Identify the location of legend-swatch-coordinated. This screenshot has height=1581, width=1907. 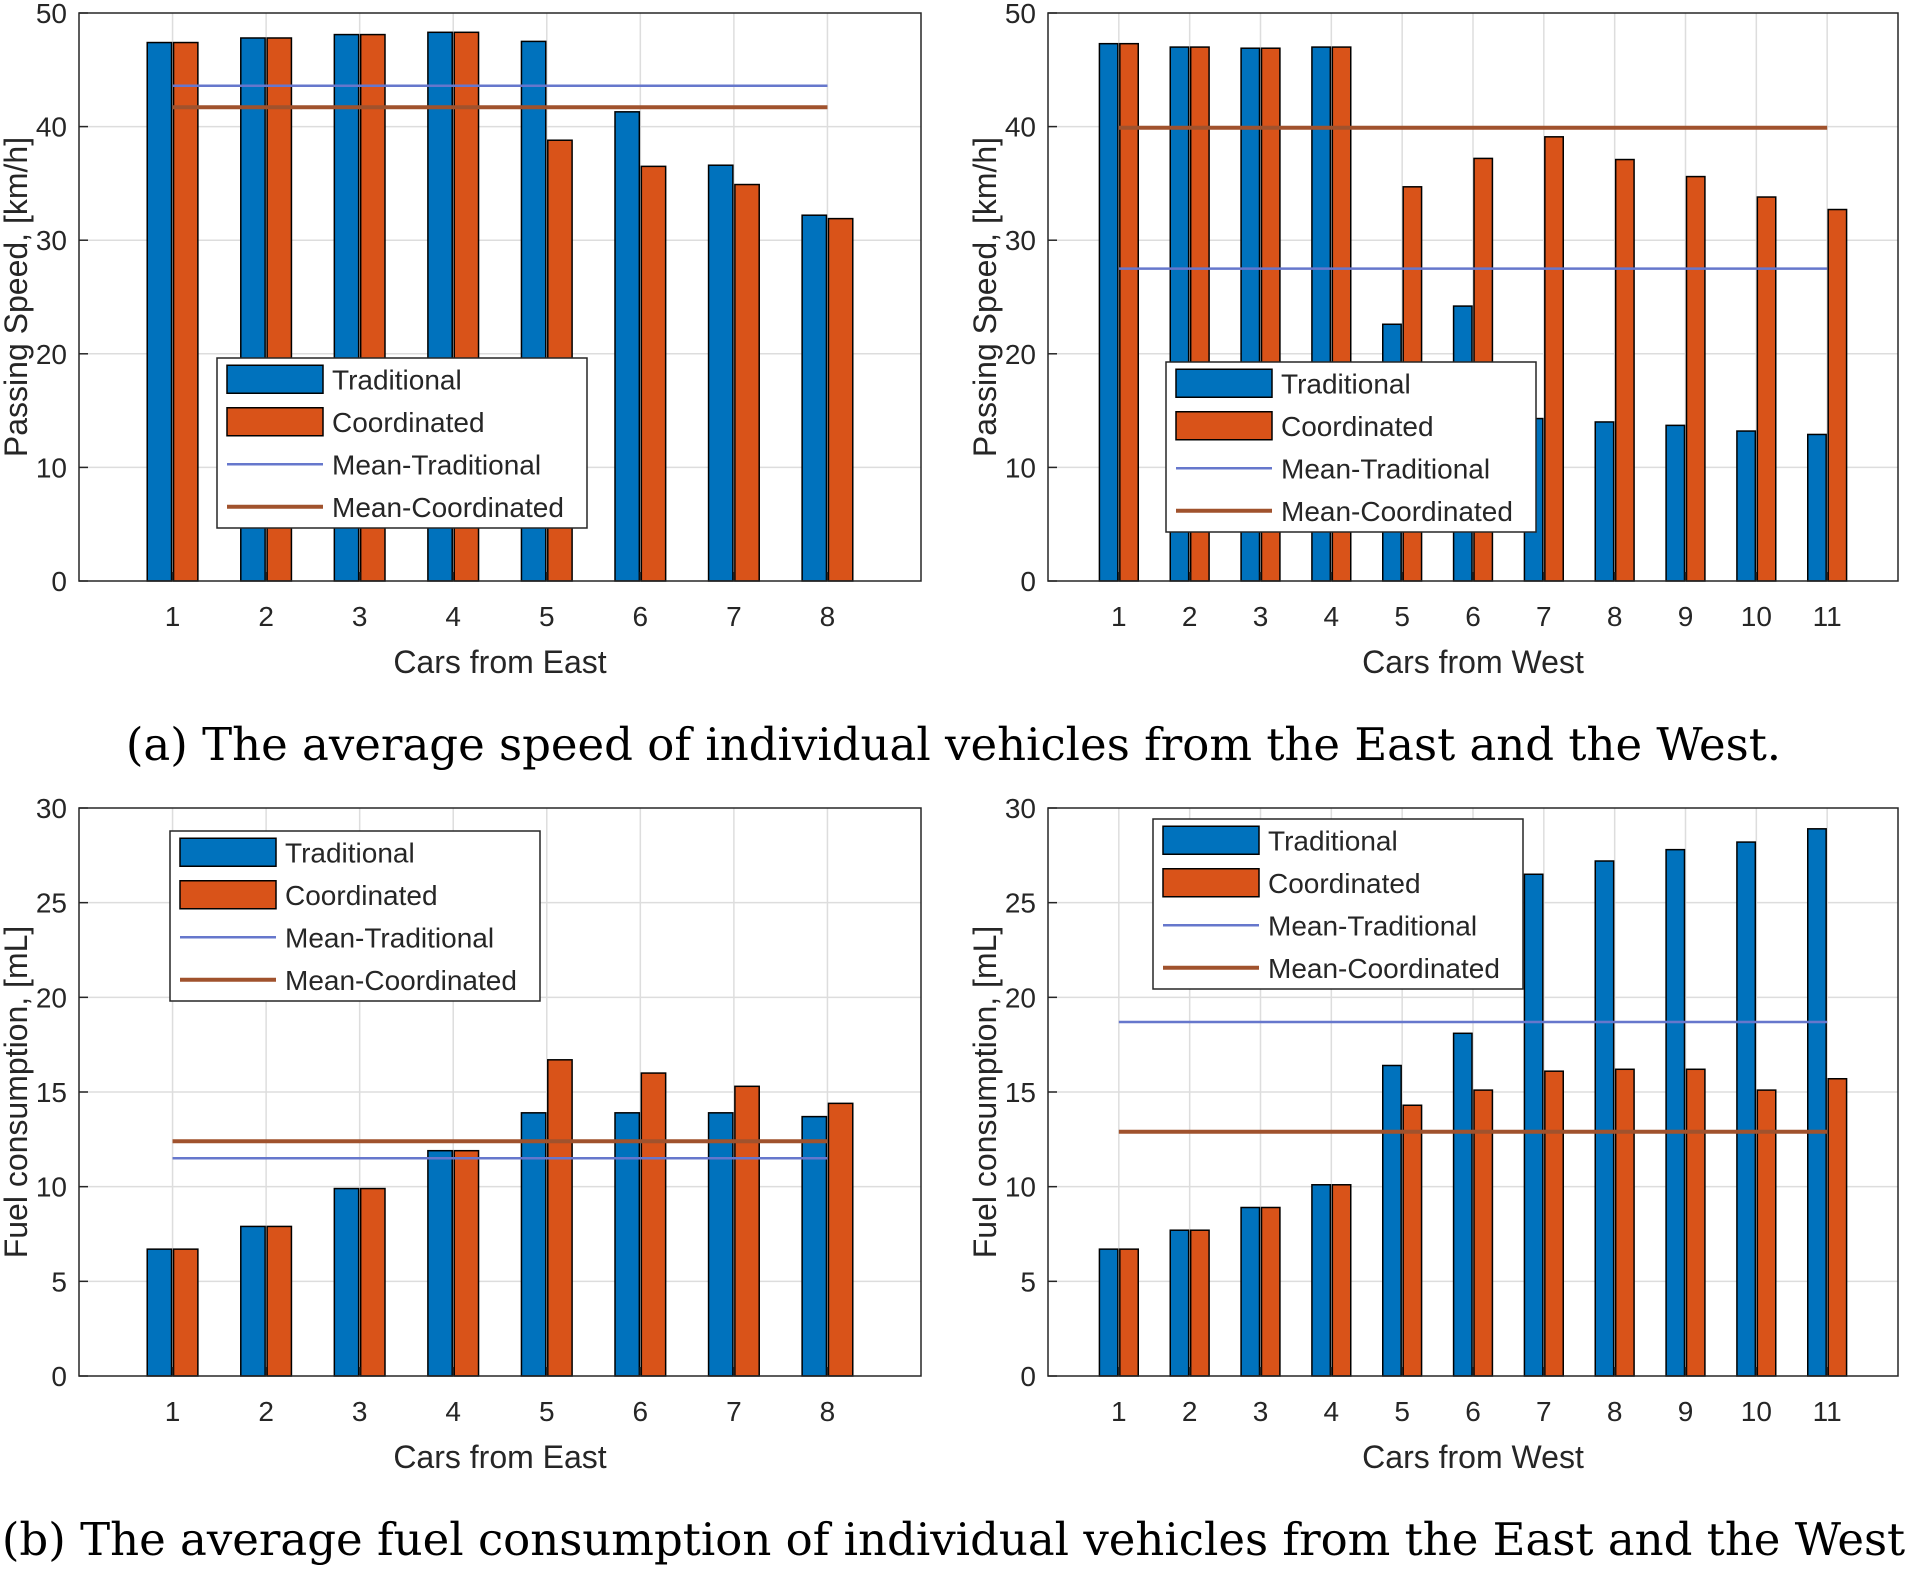
(1211, 883).